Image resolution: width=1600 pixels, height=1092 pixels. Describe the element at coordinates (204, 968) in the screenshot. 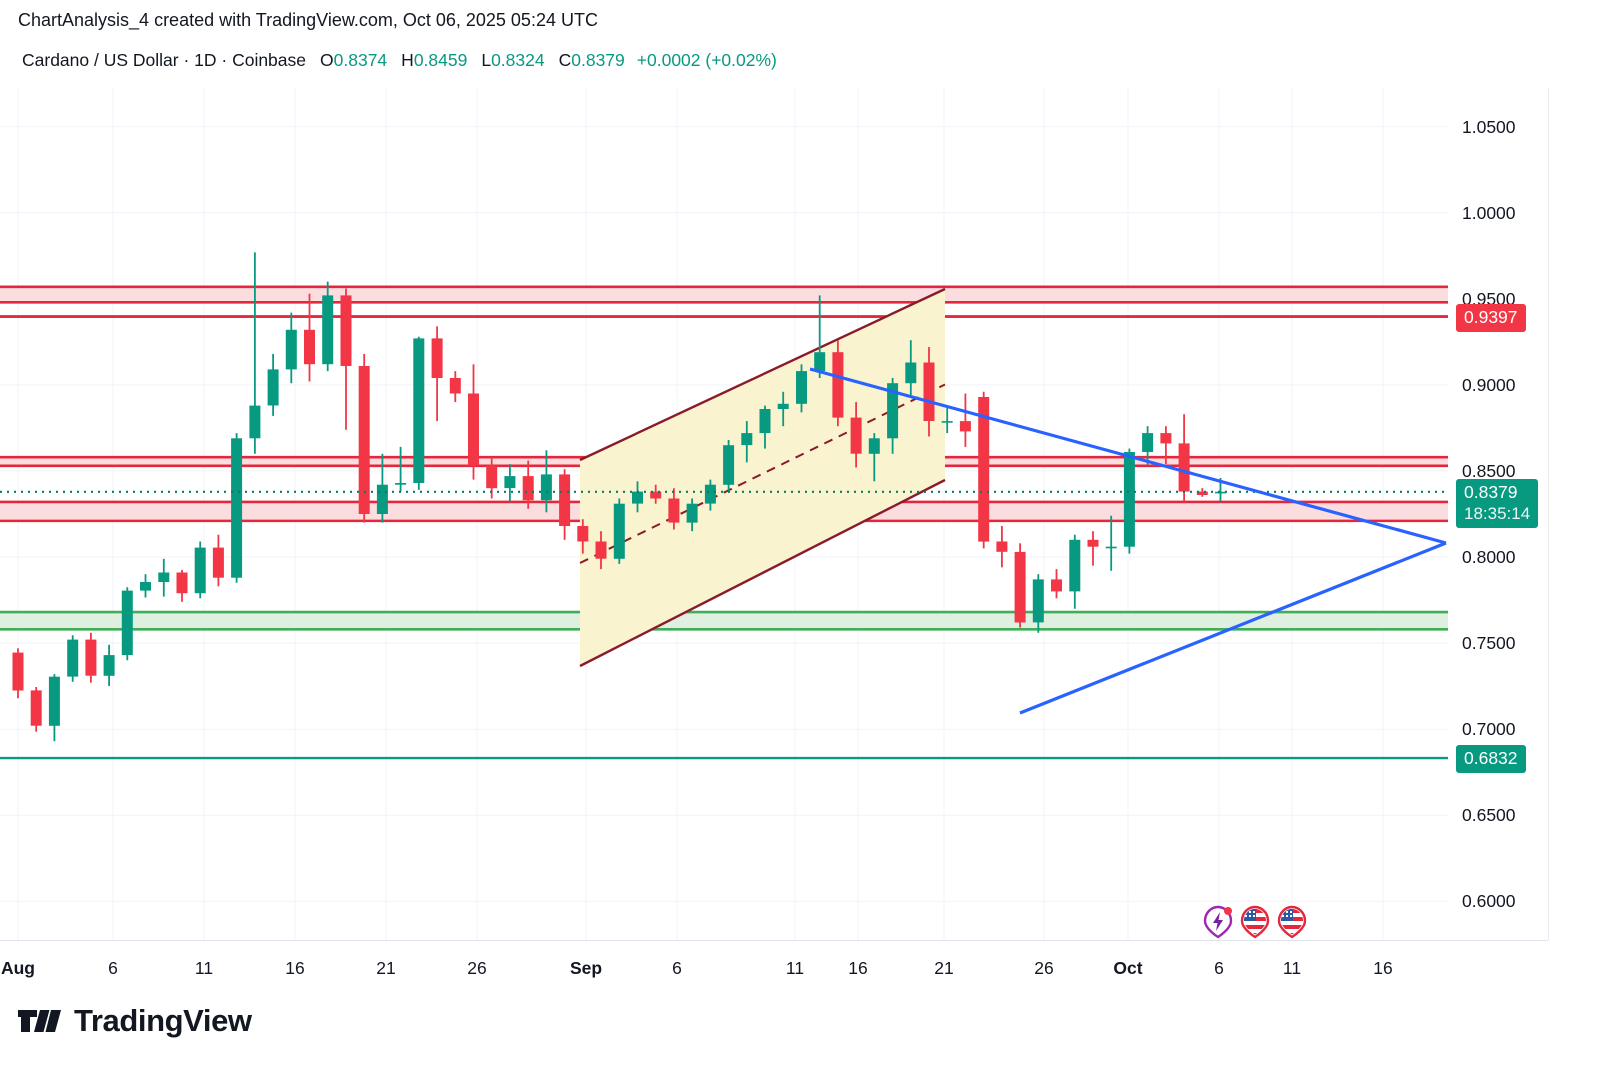

I see `time-tick-11: 11` at that location.